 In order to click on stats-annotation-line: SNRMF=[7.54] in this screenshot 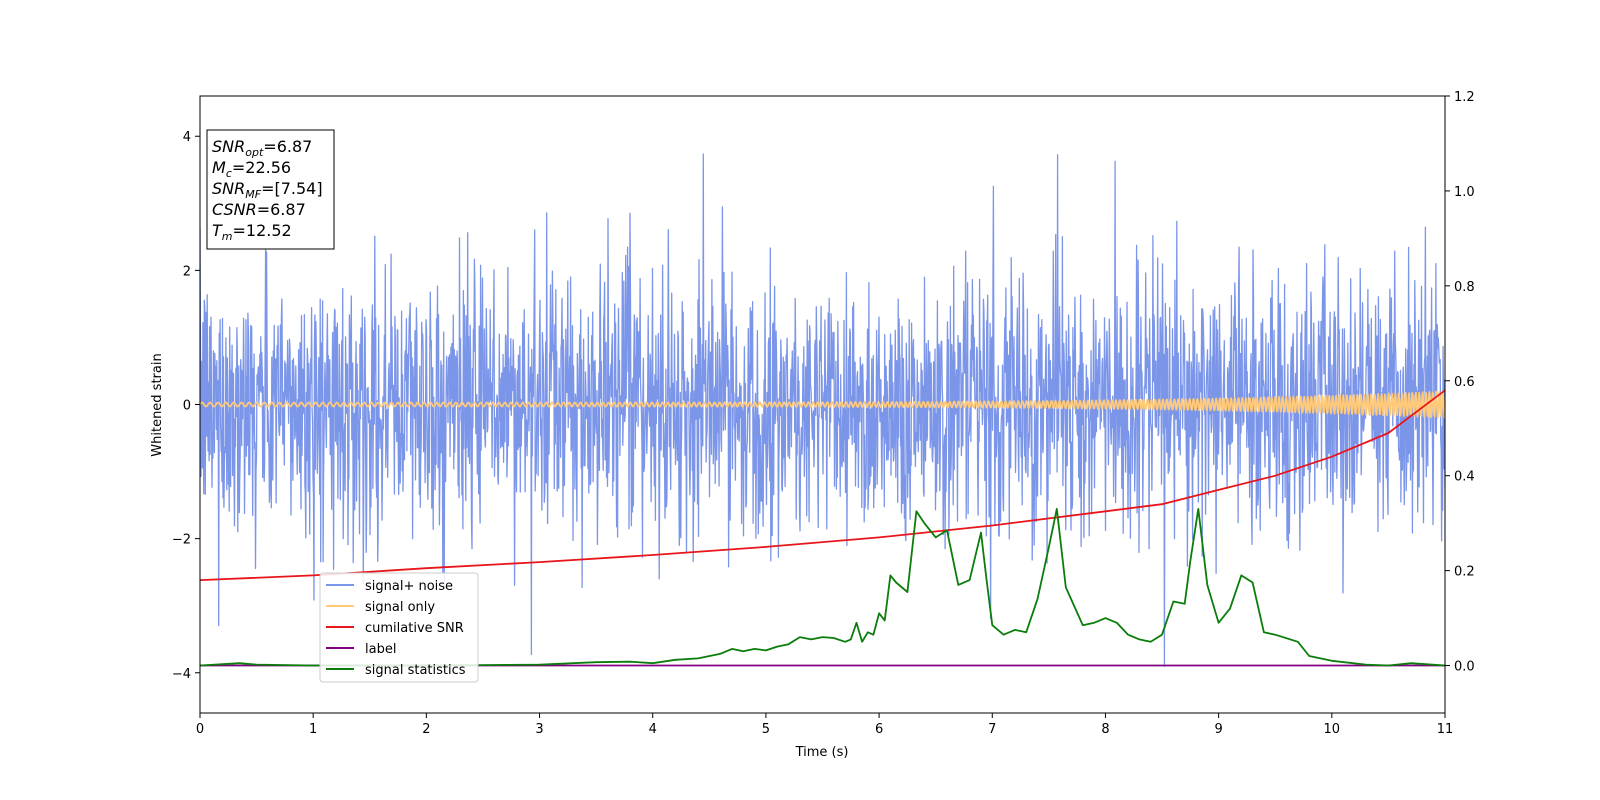, I will do `click(267, 190)`.